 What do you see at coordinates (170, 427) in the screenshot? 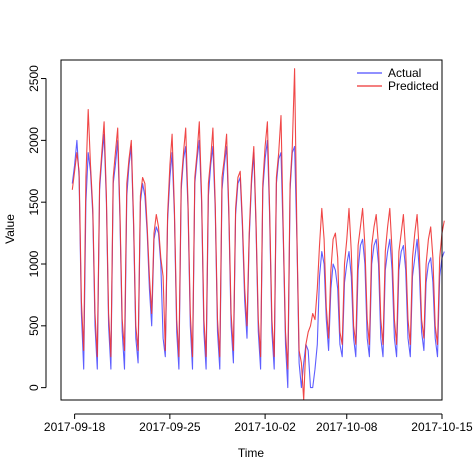
I see `x-tick-label: 2017-09-25` at bounding box center [170, 427].